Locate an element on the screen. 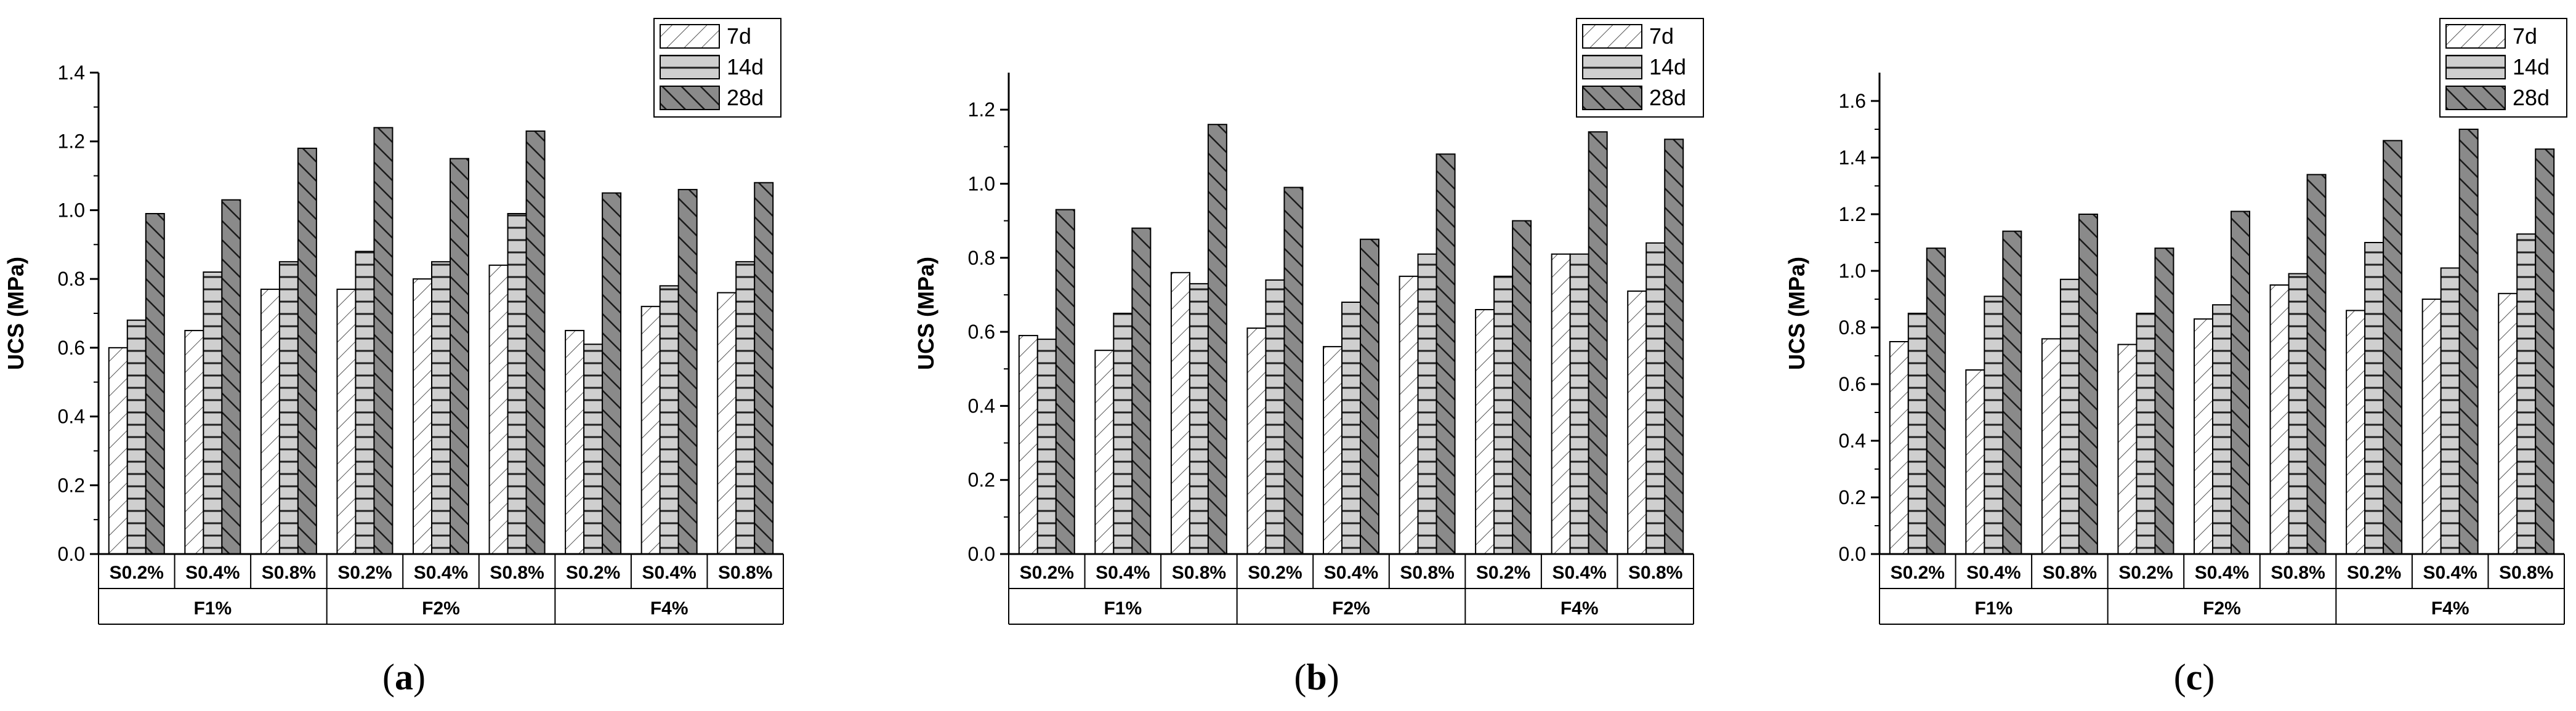  panel-letter: c is located at coordinates (2194, 677).